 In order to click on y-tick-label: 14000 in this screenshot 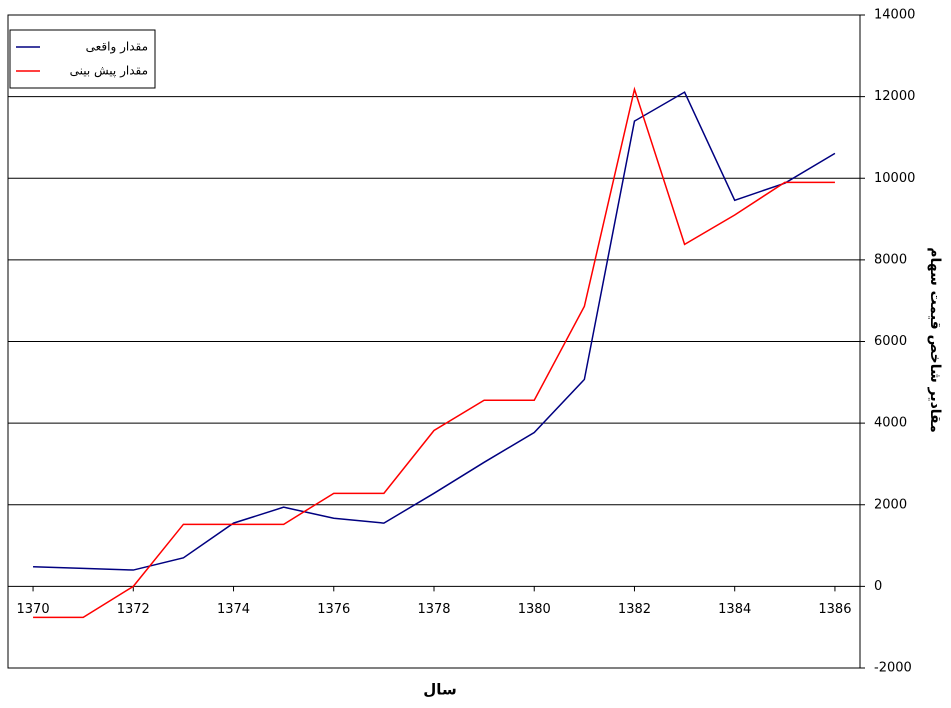, I will do `click(894, 15)`.